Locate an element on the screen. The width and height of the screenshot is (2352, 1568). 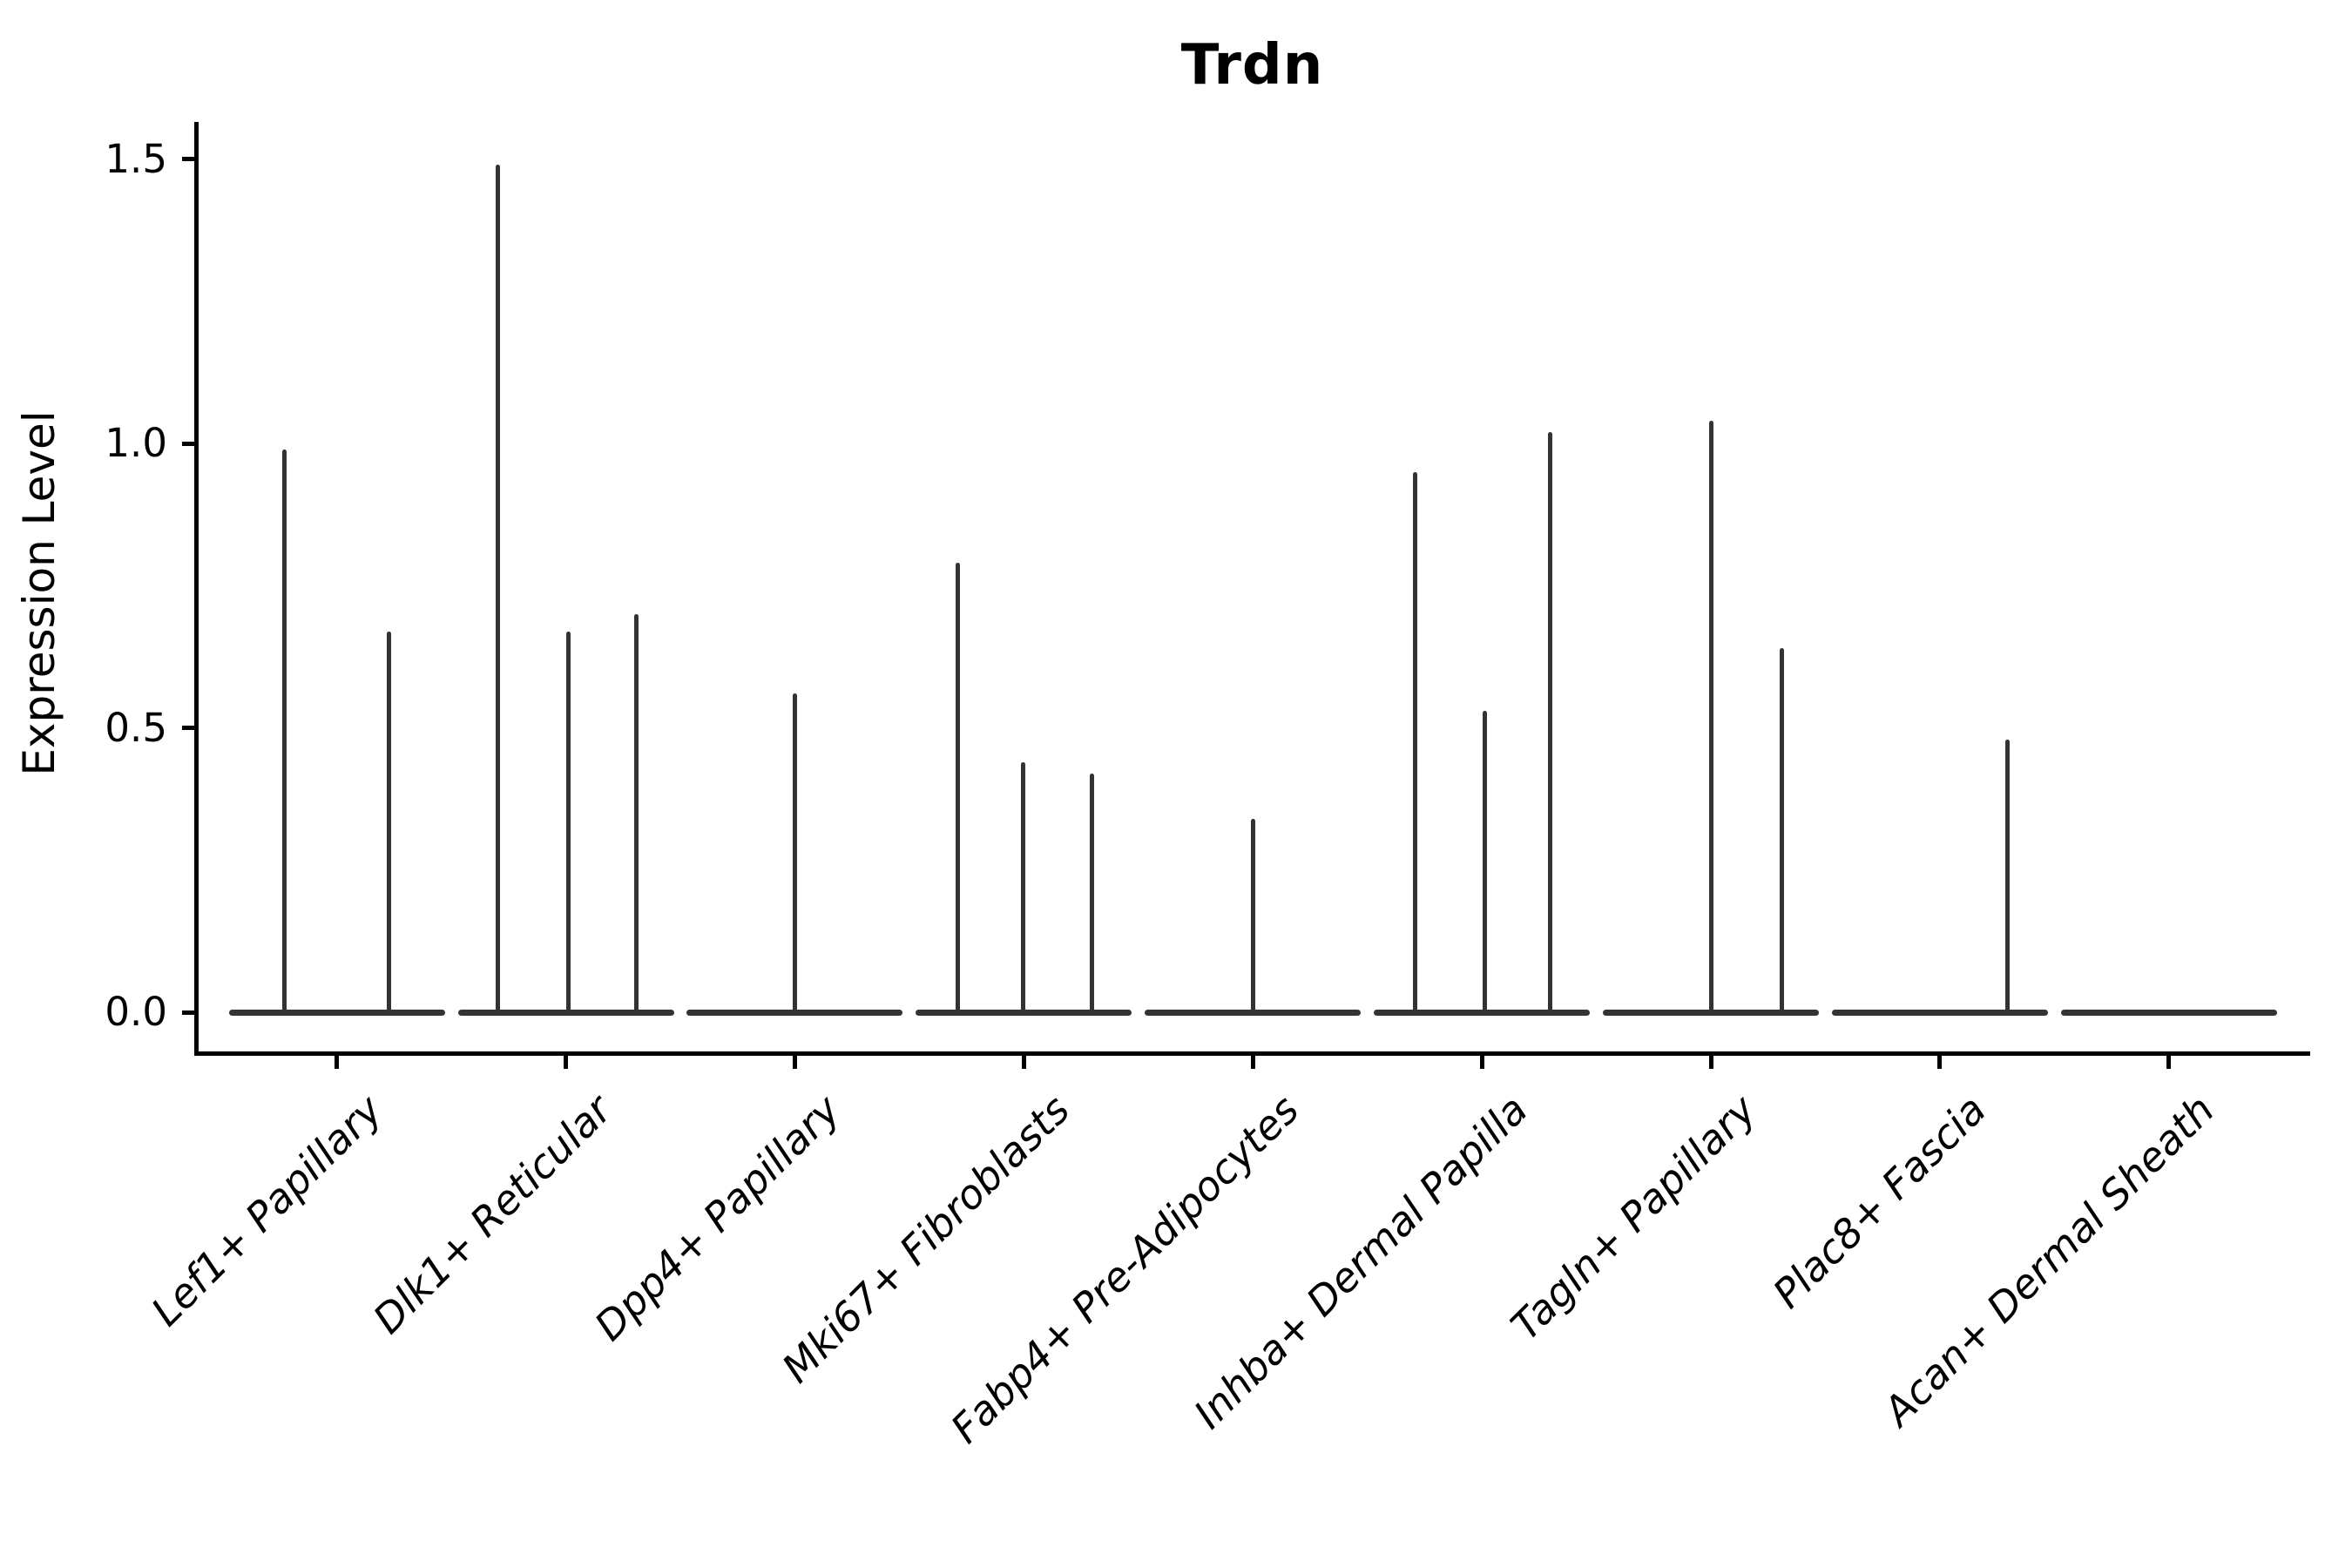
y-tick-label: 0.5 is located at coordinates (136, 727).